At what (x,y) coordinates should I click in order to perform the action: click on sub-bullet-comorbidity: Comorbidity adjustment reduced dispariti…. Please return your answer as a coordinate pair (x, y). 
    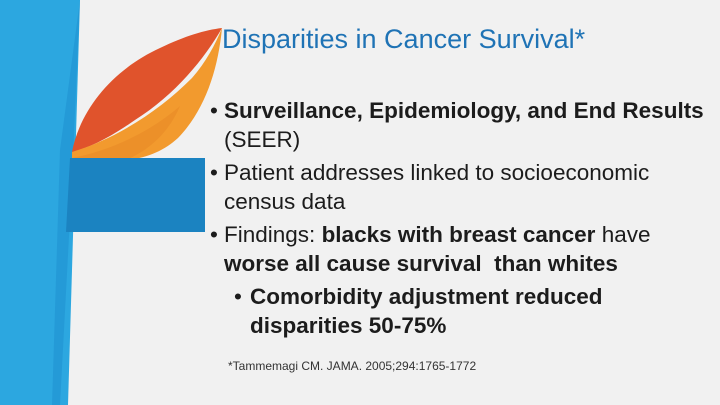
    Looking at the image, I should click on (460, 311).